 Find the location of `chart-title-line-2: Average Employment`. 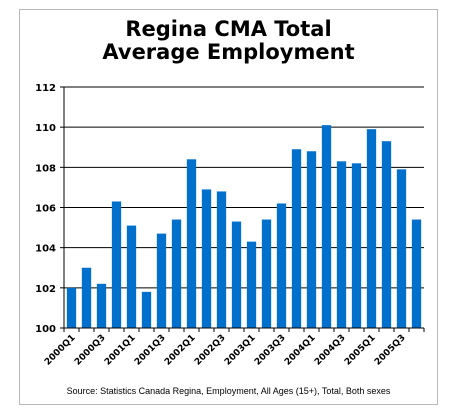

chart-title-line-2: Average Employment is located at coordinates (228, 52).